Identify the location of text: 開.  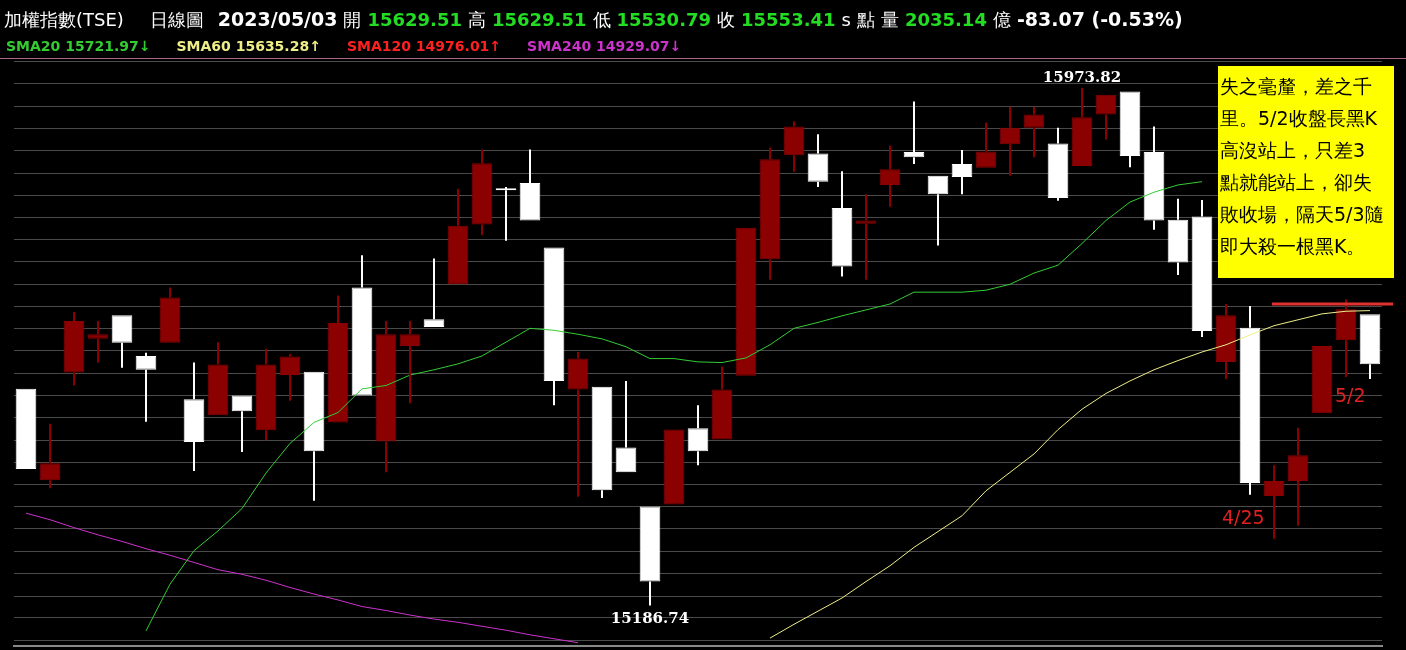
(352, 19).